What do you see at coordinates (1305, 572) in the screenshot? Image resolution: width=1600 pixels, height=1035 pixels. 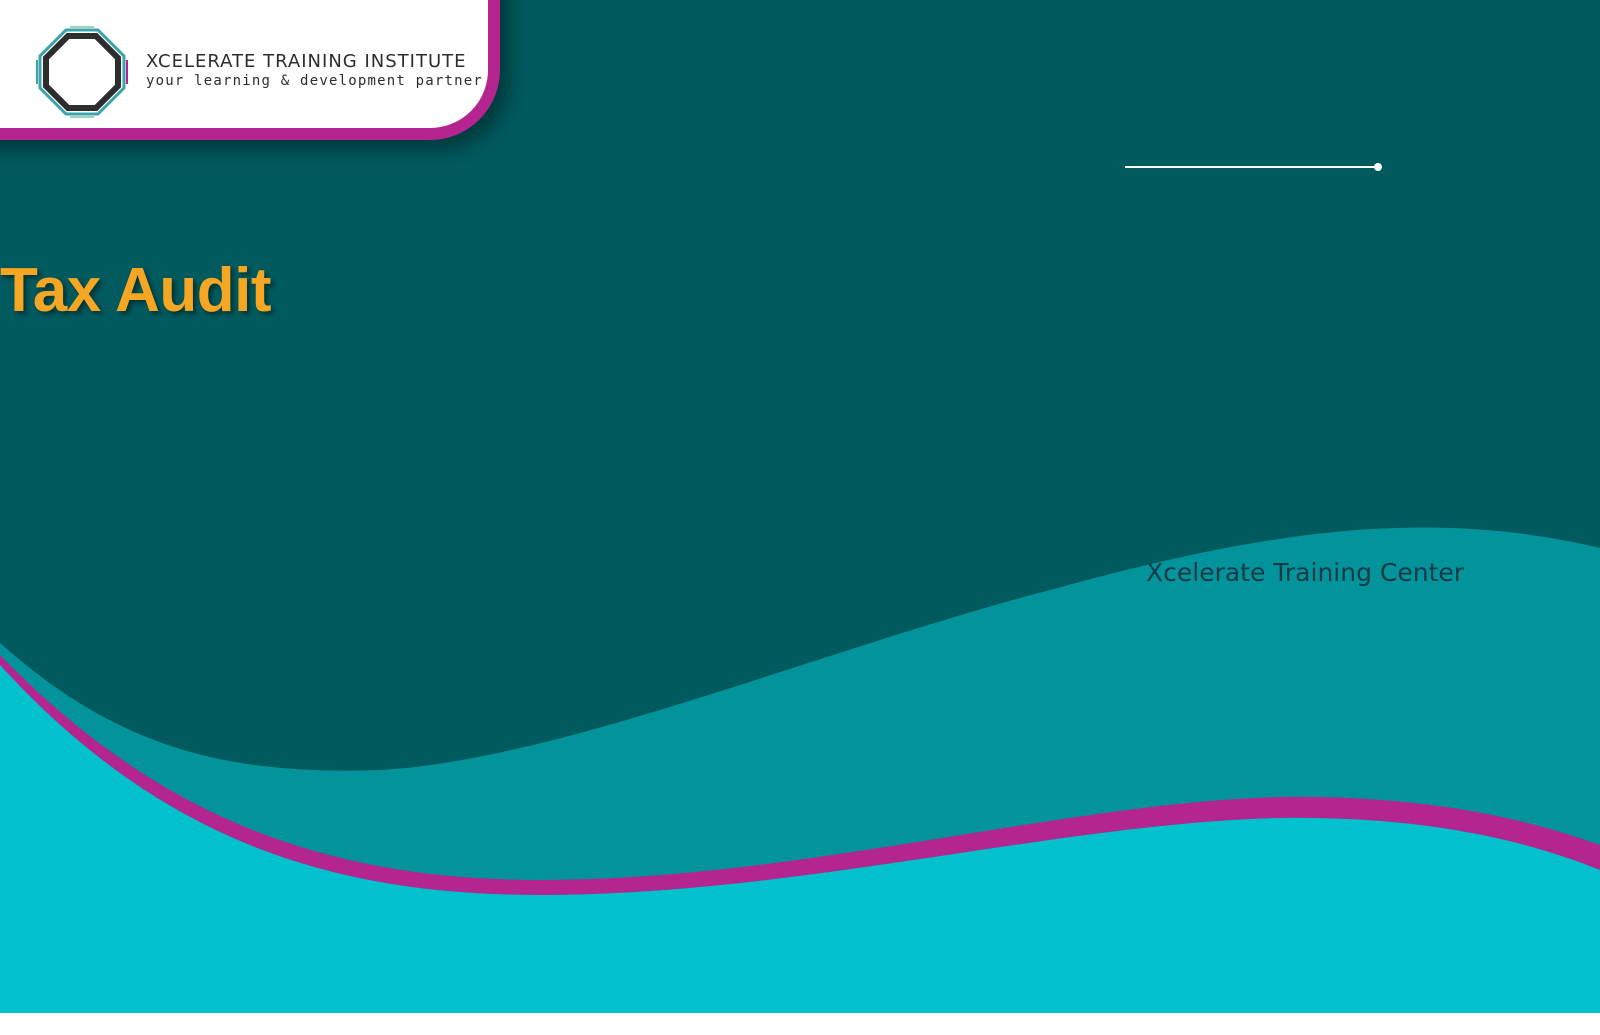 I see `slide-subtitle: Xcelerate Training Center` at bounding box center [1305, 572].